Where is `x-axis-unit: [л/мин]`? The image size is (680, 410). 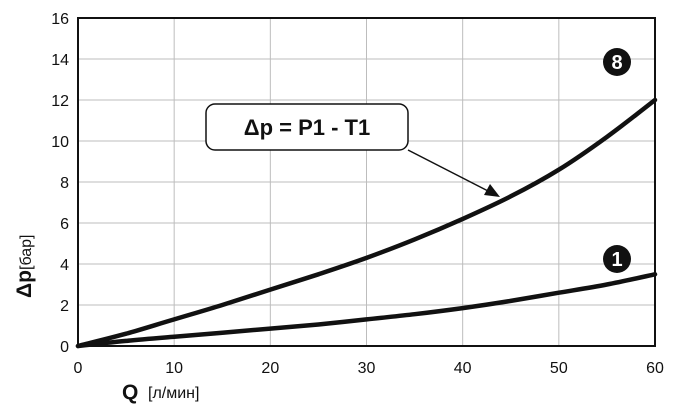 x-axis-unit: [л/мин] is located at coordinates (173, 393).